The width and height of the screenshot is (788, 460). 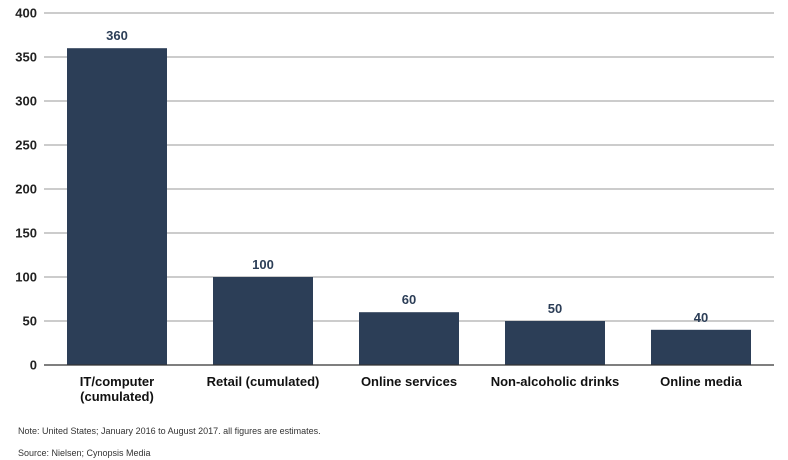 I want to click on y-tick-label: 200, so click(x=26, y=189).